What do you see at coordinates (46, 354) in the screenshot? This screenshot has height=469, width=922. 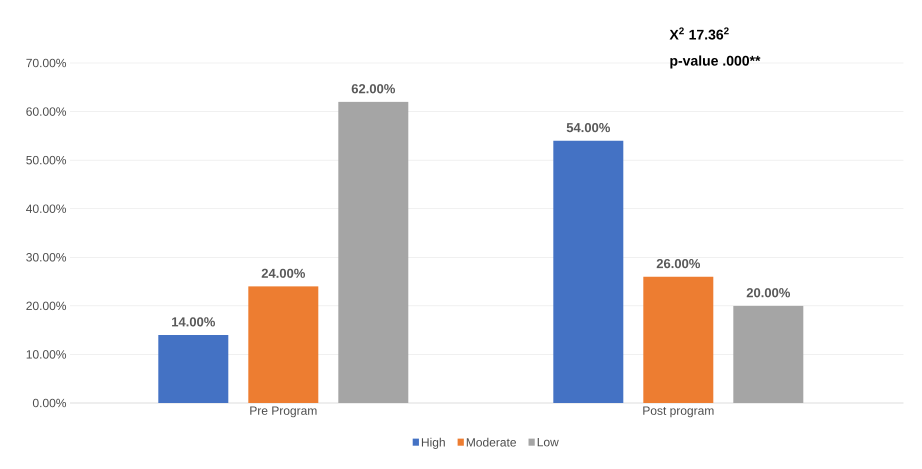 I see `y-tick-label: 10.00%` at bounding box center [46, 354].